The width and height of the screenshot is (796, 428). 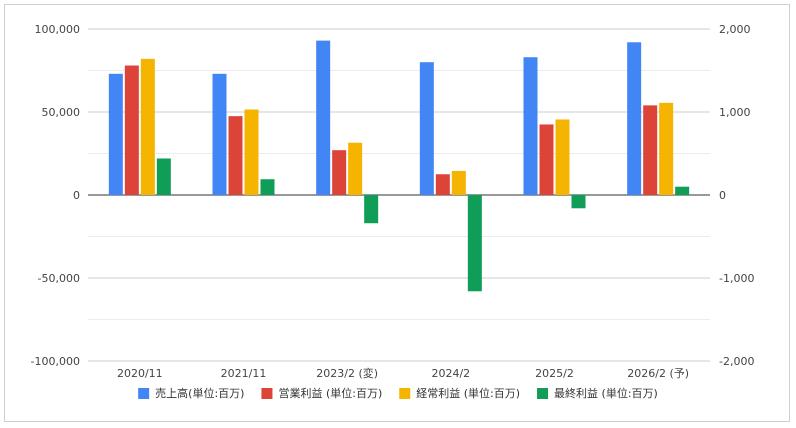 I want to click on right-axis-tick-label: -1,000, so click(x=736, y=278).